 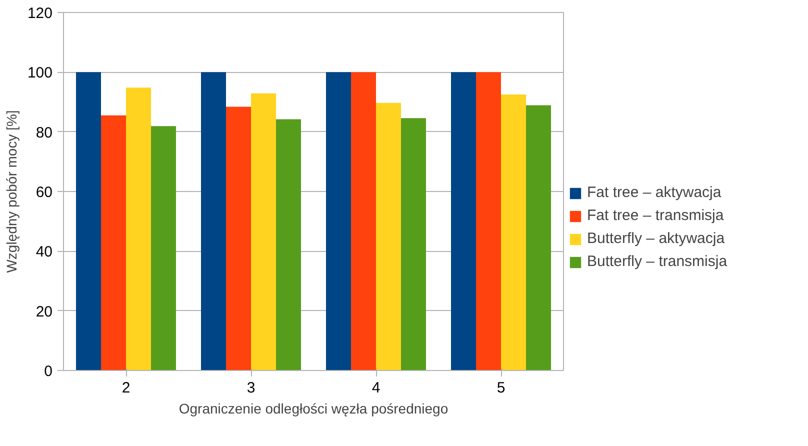 I want to click on y-tick-label: 40, so click(x=44, y=252).